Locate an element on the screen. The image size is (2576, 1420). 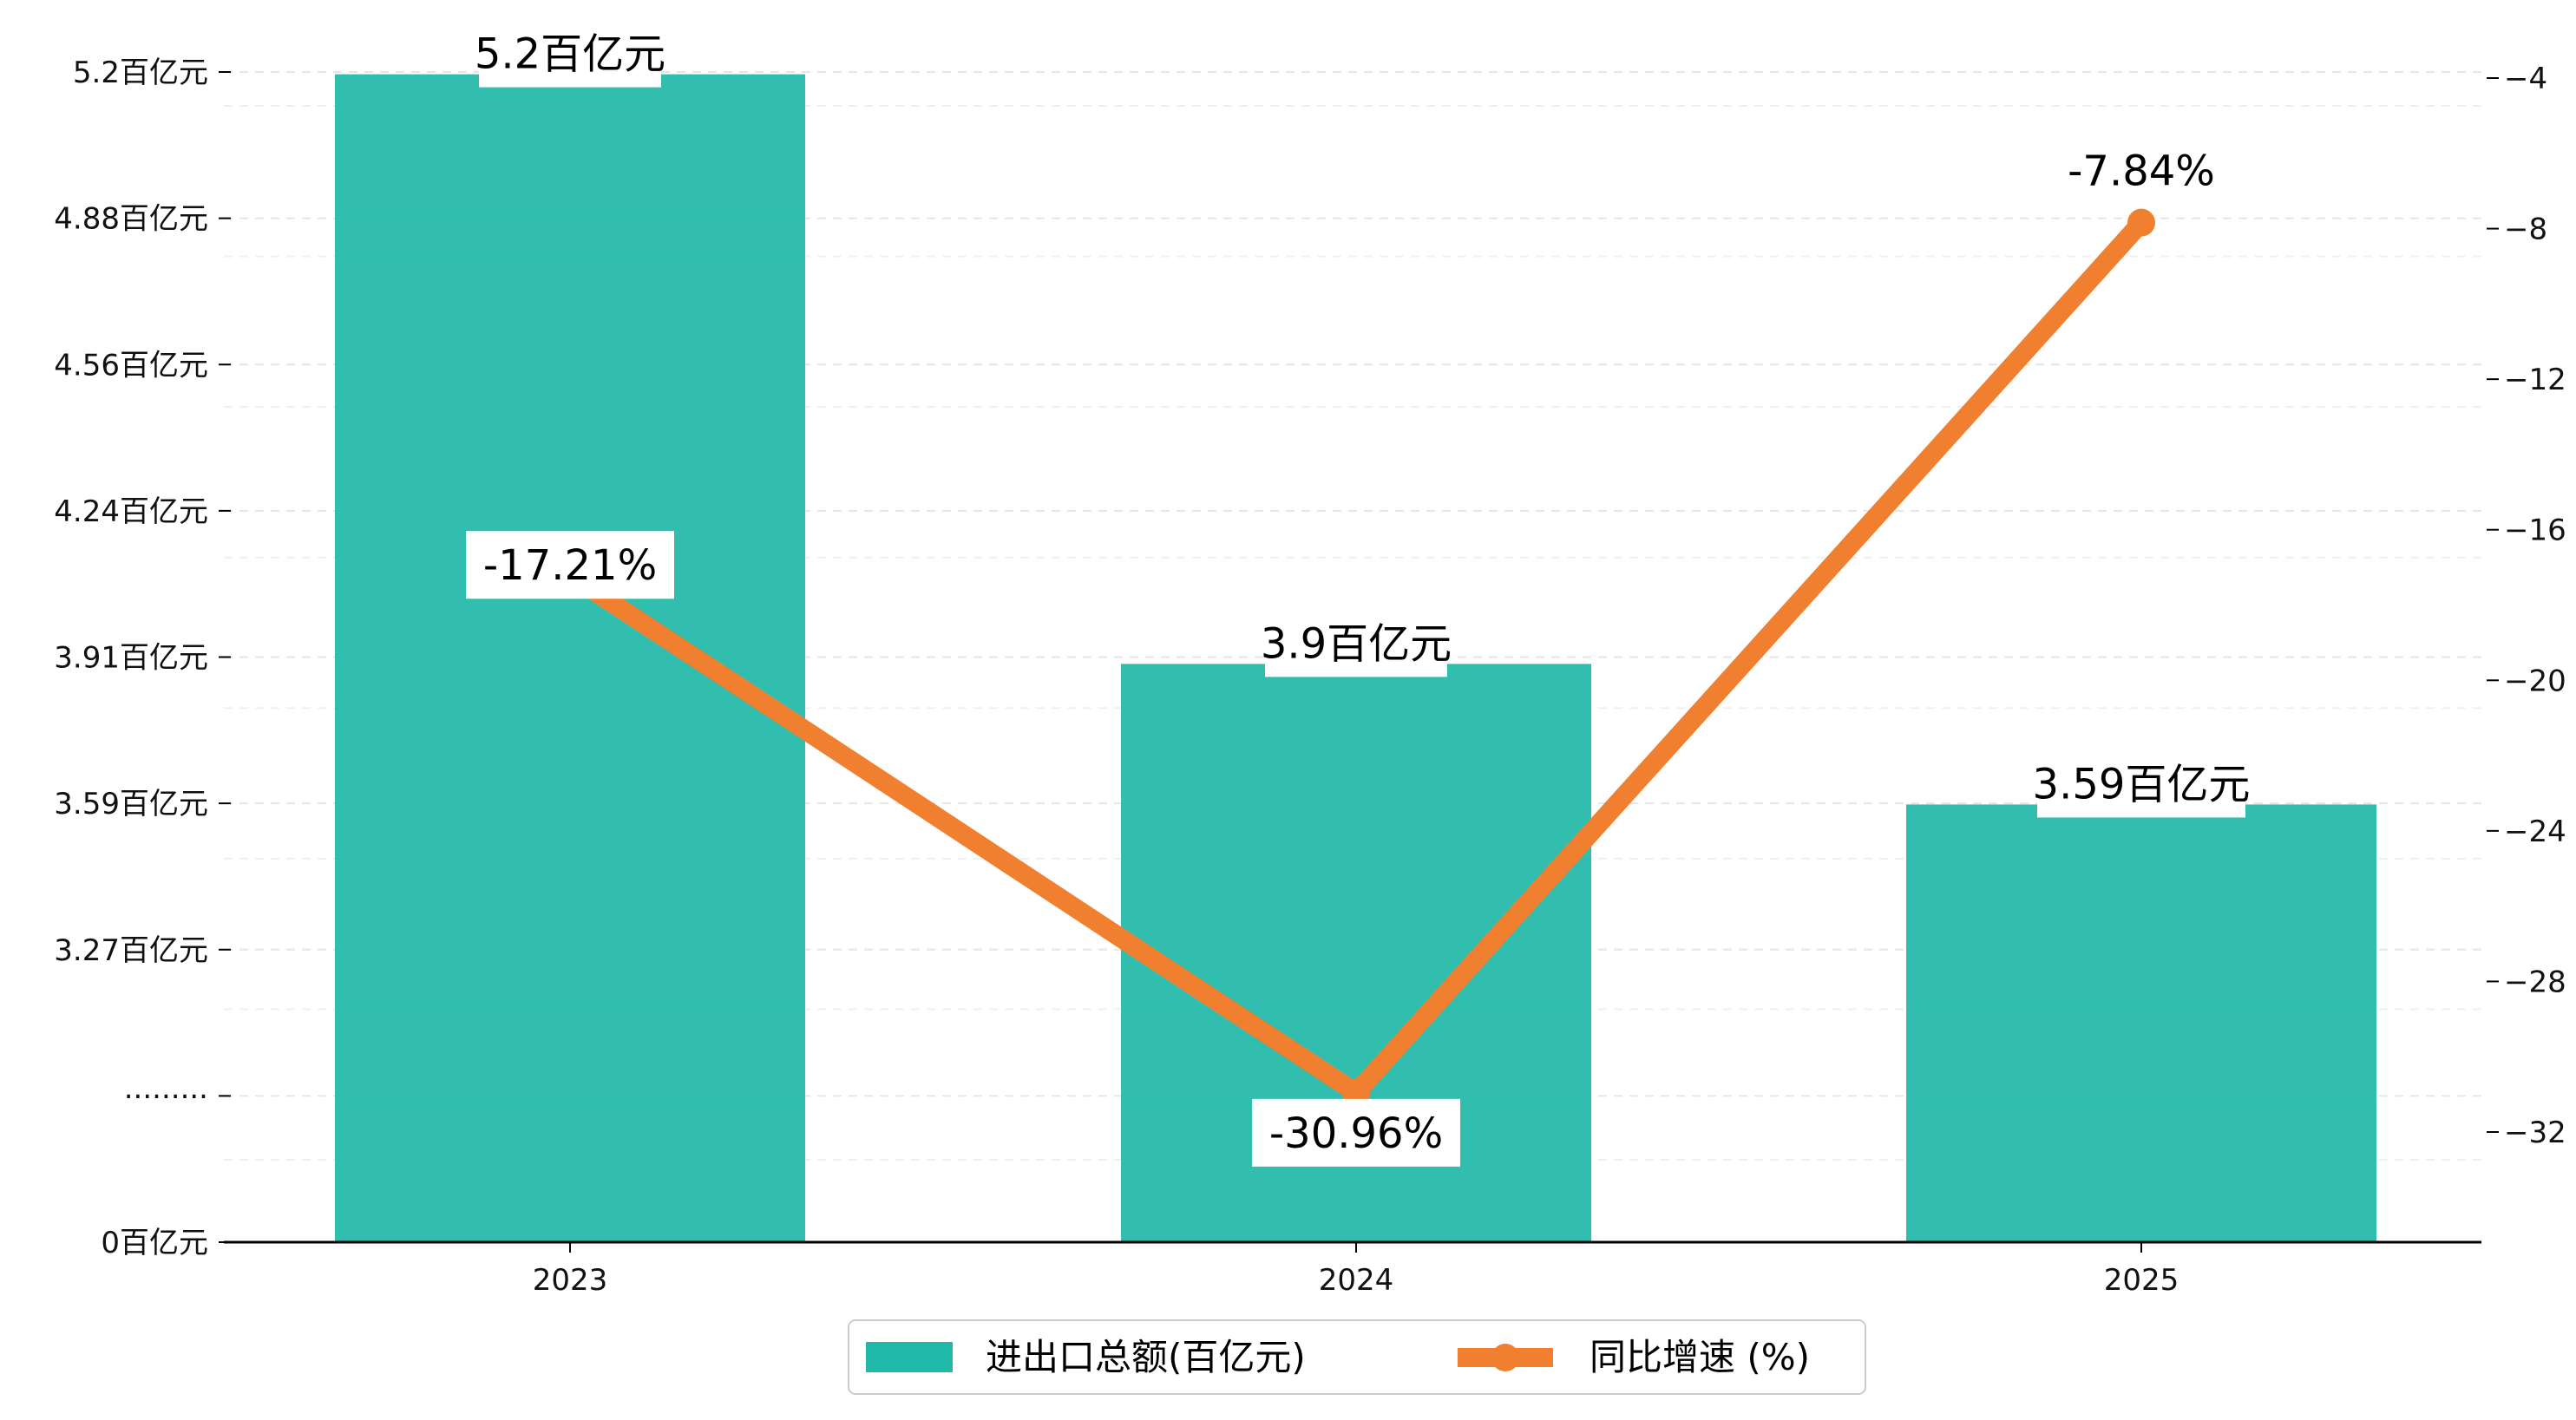
left-tick-label: 5.2百亿元 is located at coordinates (140, 73).